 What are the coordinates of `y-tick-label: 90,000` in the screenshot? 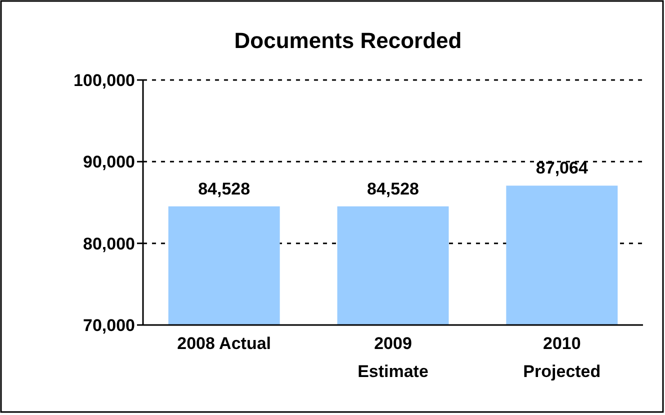 It's located at (109, 162).